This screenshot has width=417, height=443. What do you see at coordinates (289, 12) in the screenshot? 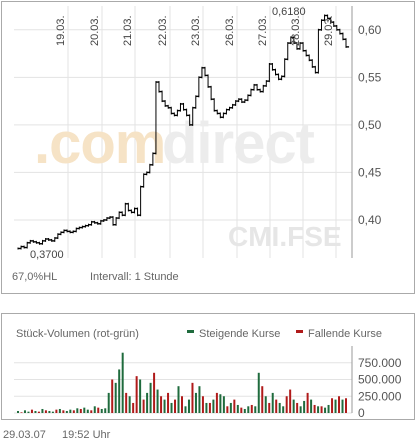
I see `high-label: 0,6180` at bounding box center [289, 12].